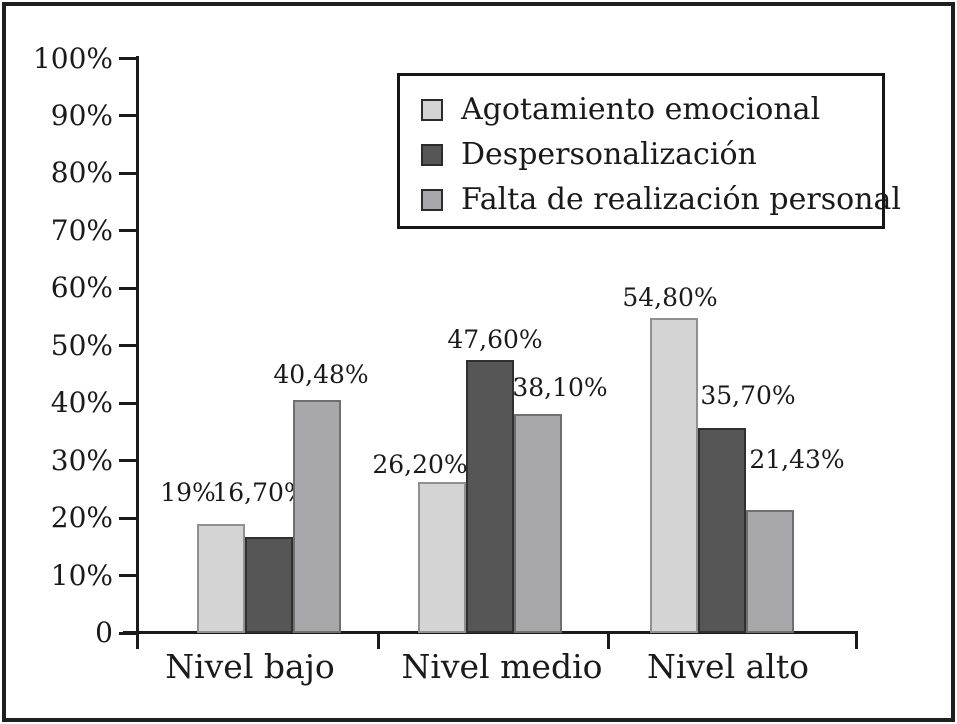 Image resolution: width=957 pixels, height=724 pixels. Describe the element at coordinates (81, 288) in the screenshot. I see `y-axis-tick-label: 60%` at that location.